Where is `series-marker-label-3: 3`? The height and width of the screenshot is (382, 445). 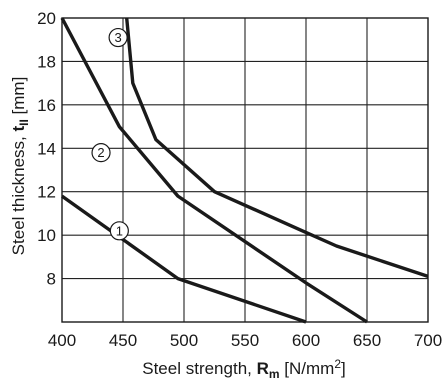
series-marker-label-3: 3 is located at coordinates (118, 37).